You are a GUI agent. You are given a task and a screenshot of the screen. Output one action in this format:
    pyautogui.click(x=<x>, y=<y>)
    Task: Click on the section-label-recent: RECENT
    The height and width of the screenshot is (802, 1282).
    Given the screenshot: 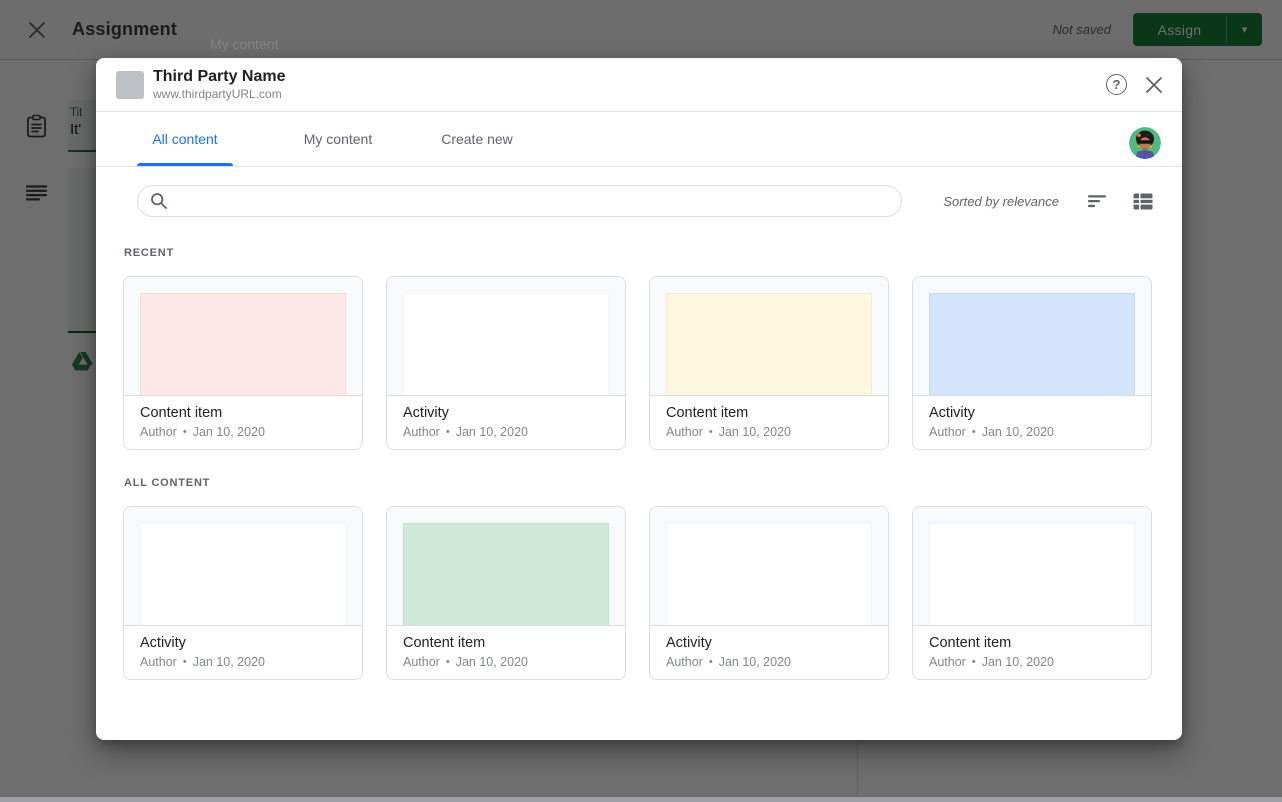 What is the action you would take?
    pyautogui.click(x=149, y=253)
    